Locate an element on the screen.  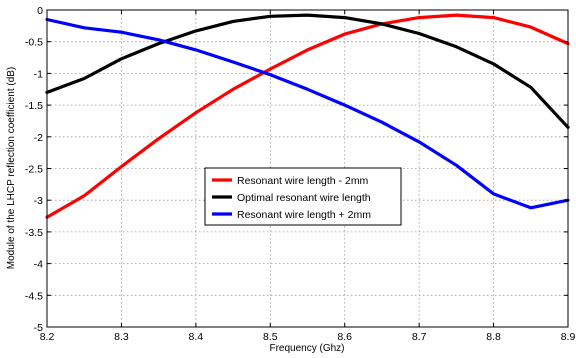
x-tick-label: 8.6 is located at coordinates (344, 337).